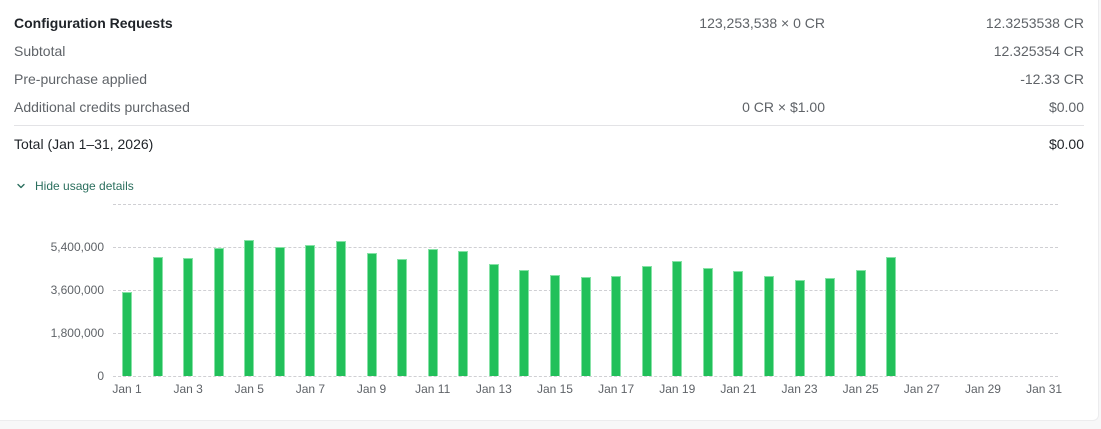 The width and height of the screenshot is (1101, 429). What do you see at coordinates (1066, 144) in the screenshot?
I see `total-amount: $0.00` at bounding box center [1066, 144].